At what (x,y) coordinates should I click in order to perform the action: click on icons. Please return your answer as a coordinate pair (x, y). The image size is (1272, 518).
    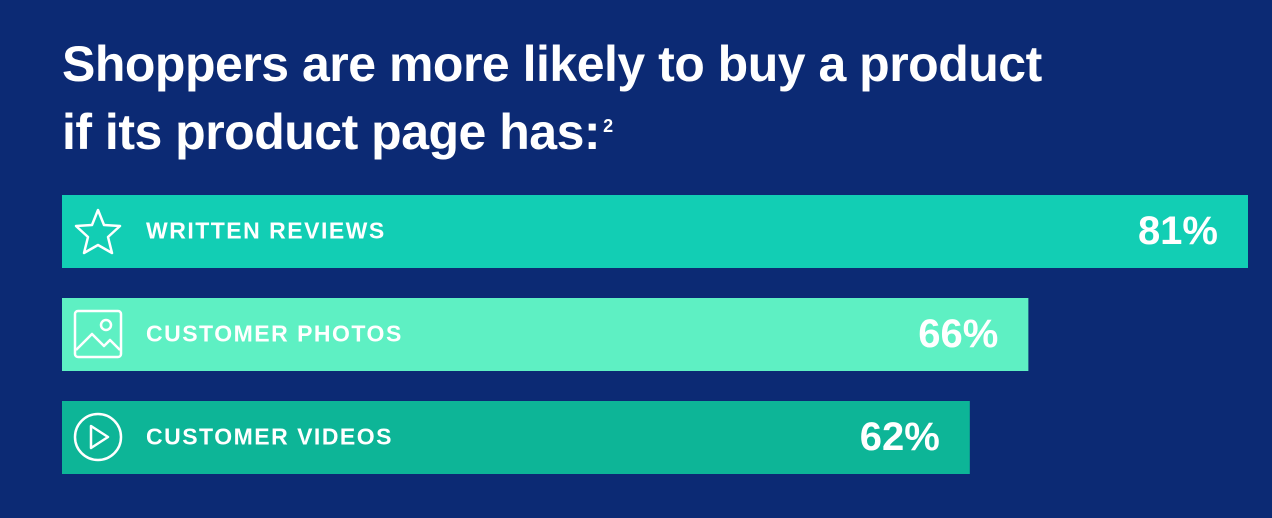
    Looking at the image, I should click on (98, 335).